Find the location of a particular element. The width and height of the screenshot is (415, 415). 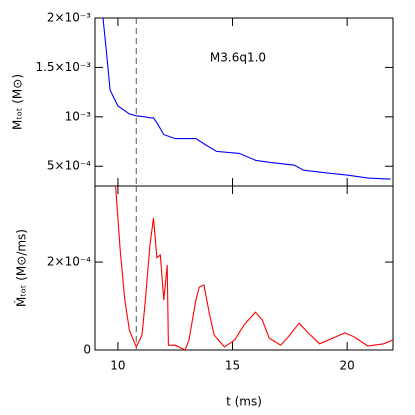

x-tick-label: 15 is located at coordinates (232, 366).